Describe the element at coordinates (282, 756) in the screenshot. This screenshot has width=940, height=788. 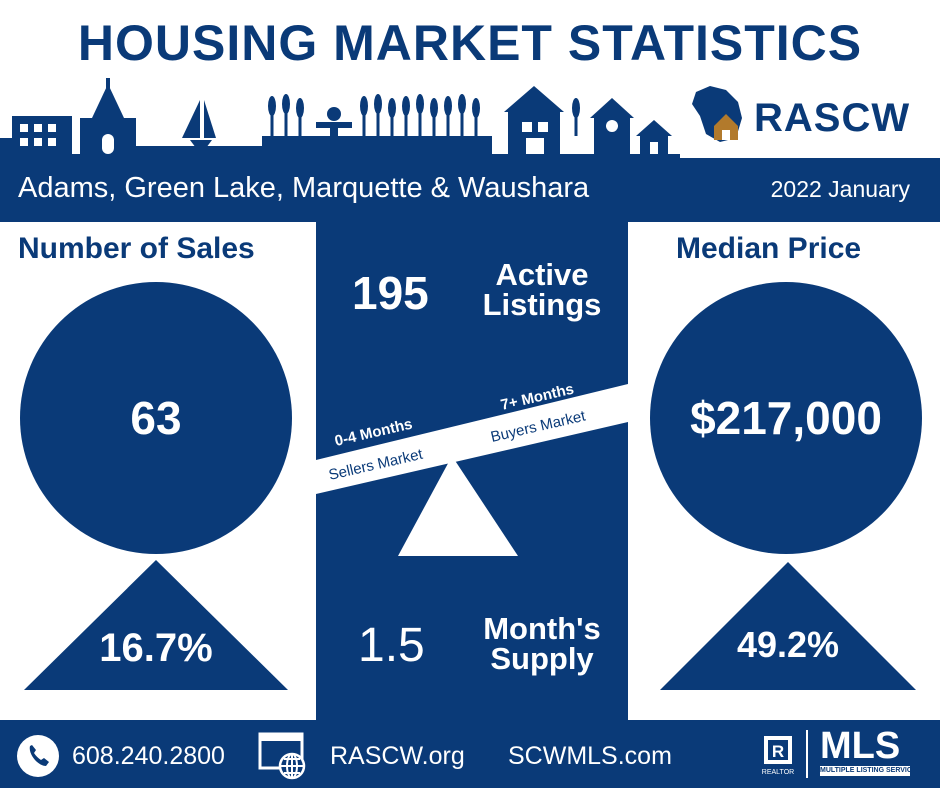
I see `web-icon` at that location.